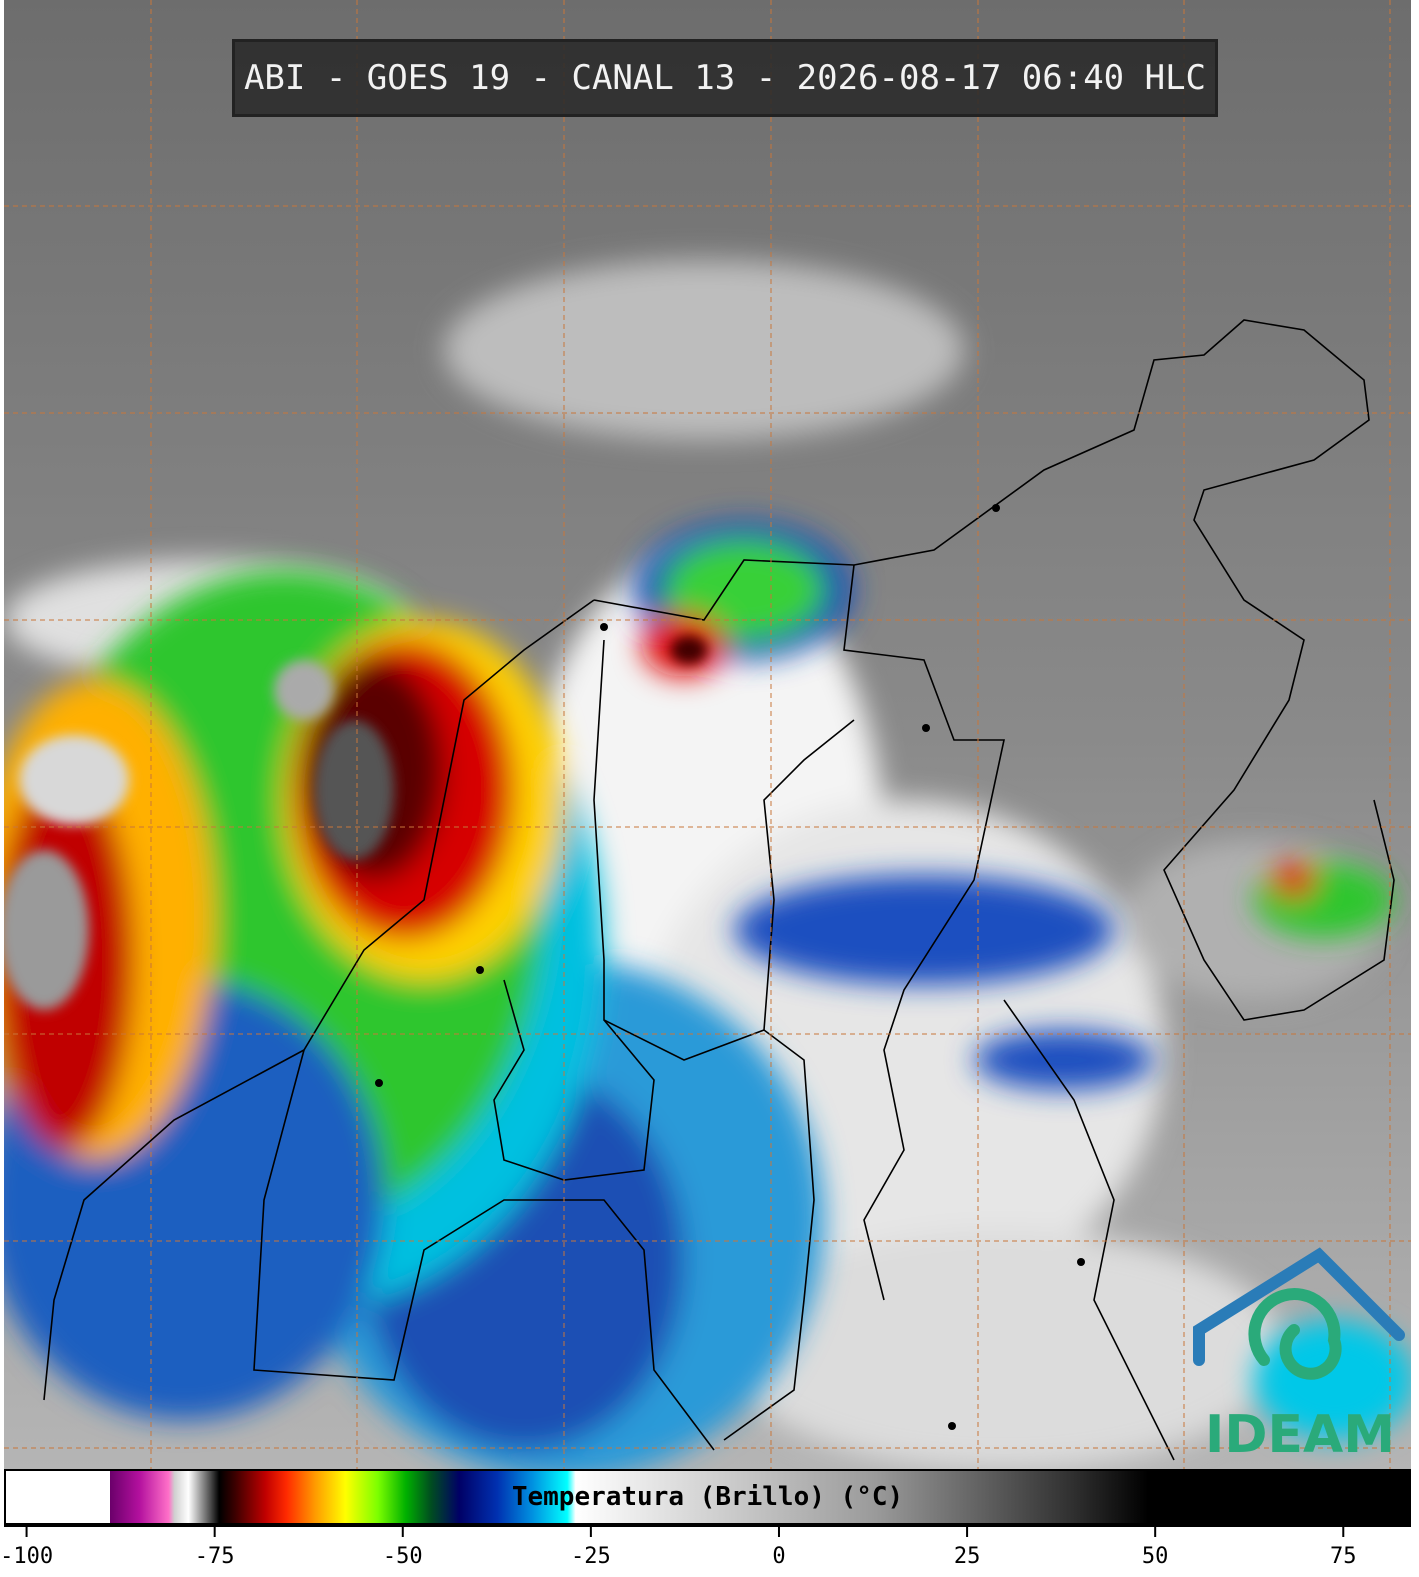 The height and width of the screenshot is (1577, 1419). I want to click on colorbar-label: Temperatura (Brillo) (°C), so click(707, 1497).